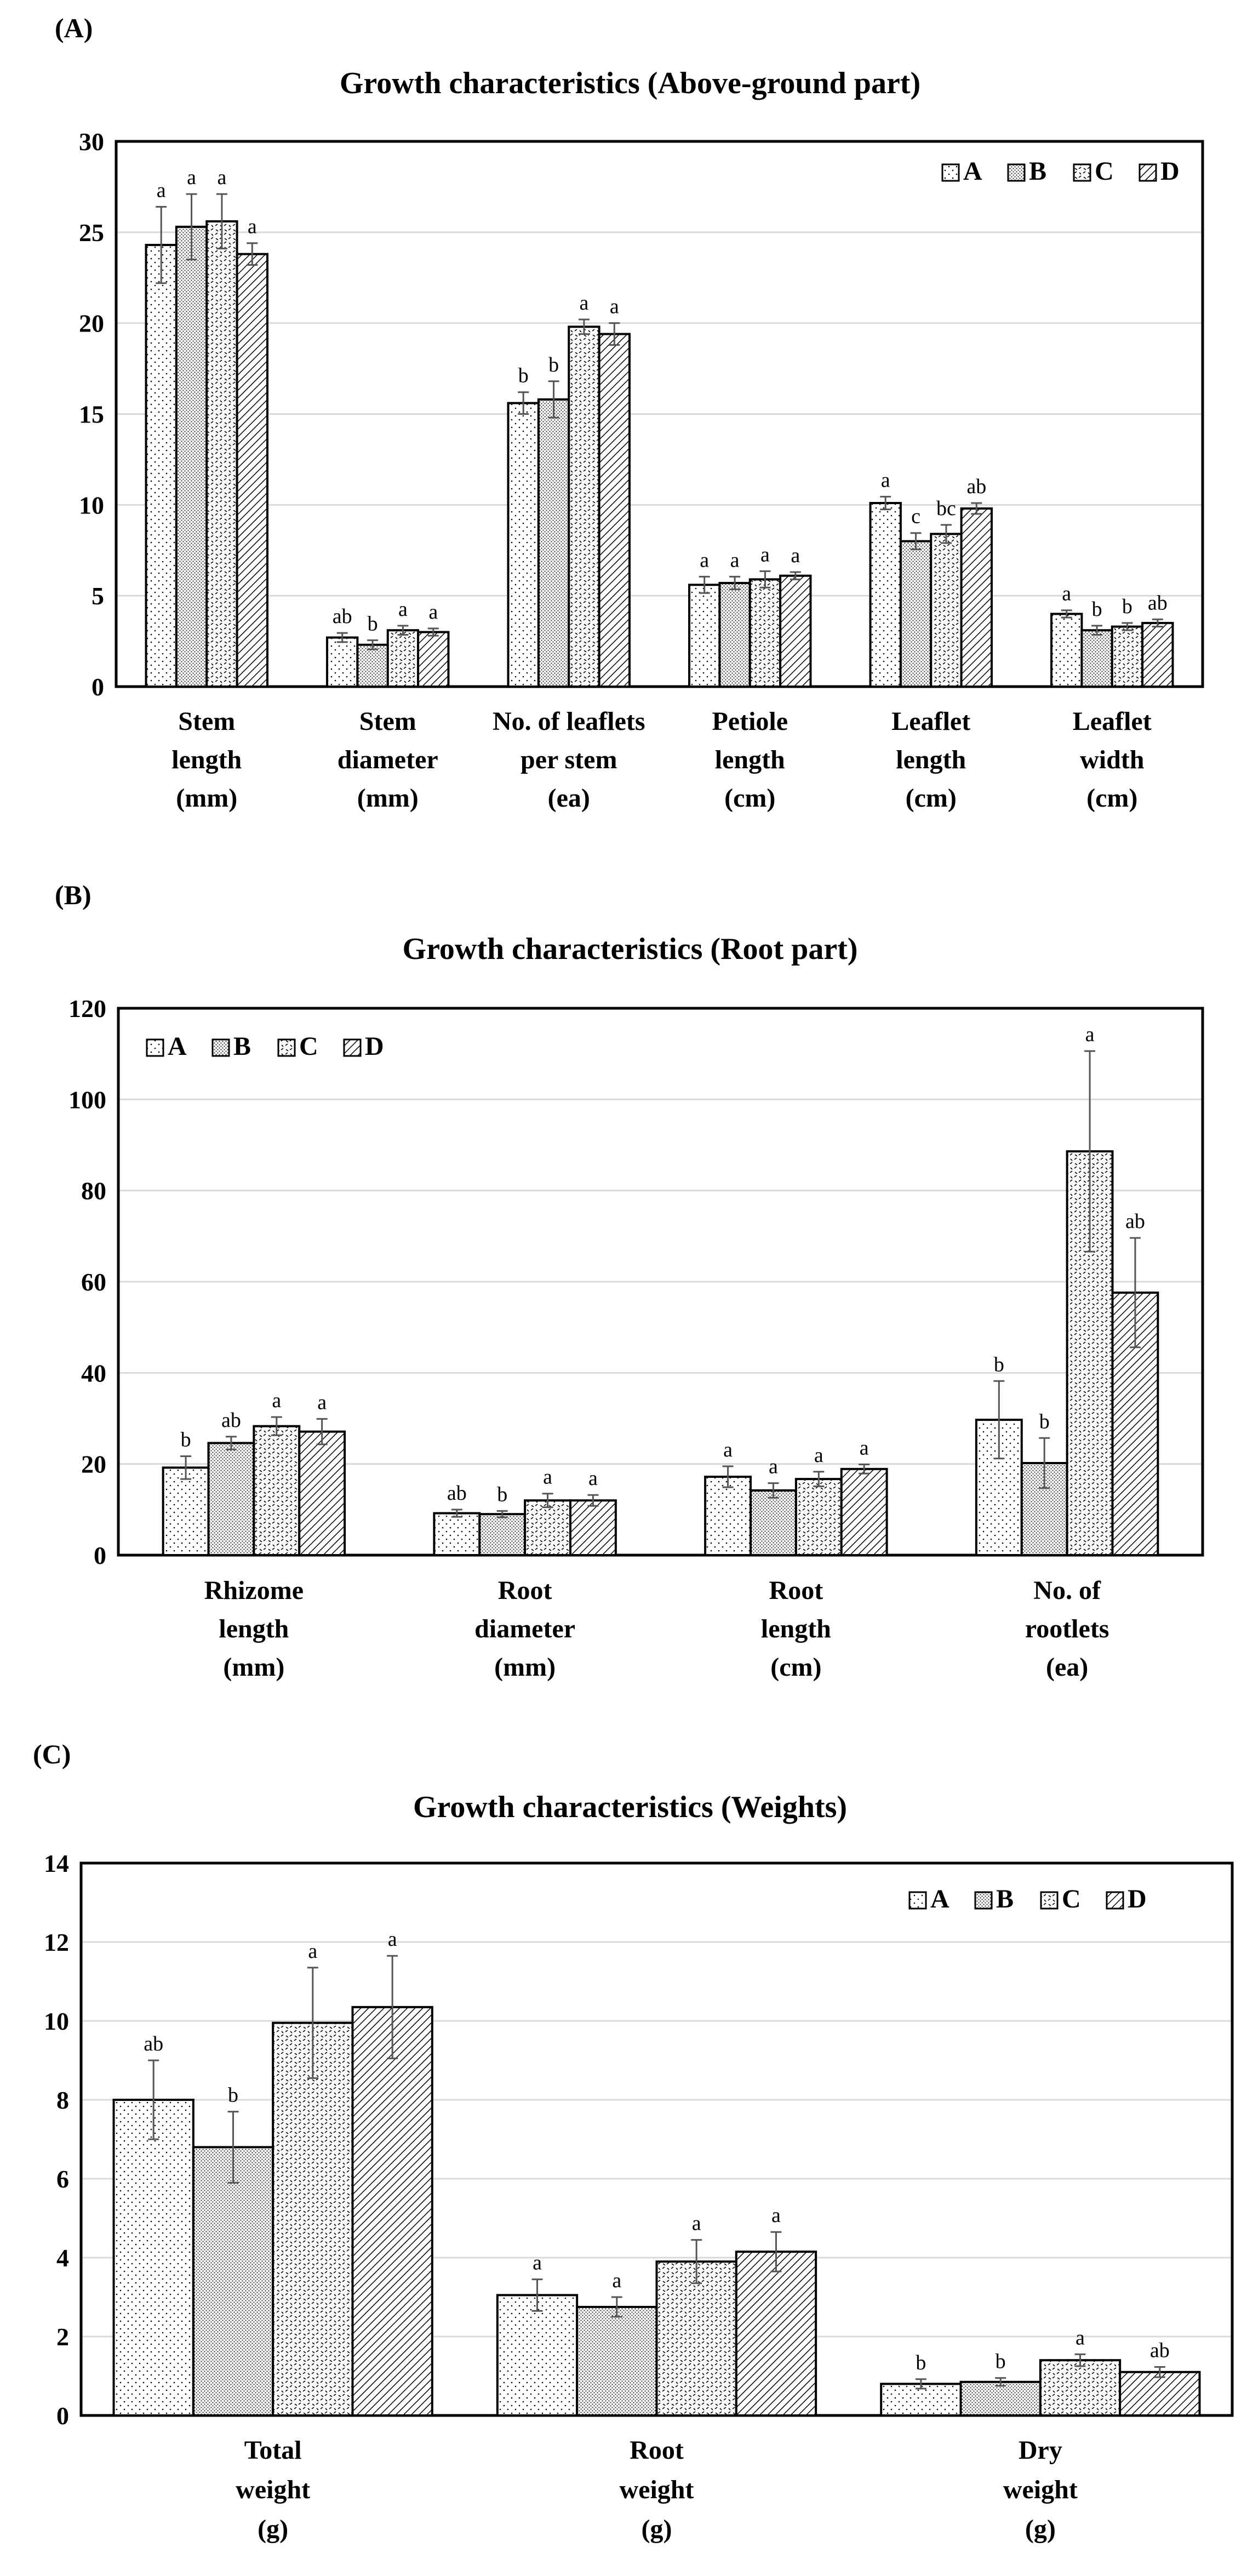 The height and width of the screenshot is (2576, 1247). Describe the element at coordinates (946, 508) in the screenshot. I see `significance-letter: bc` at that location.